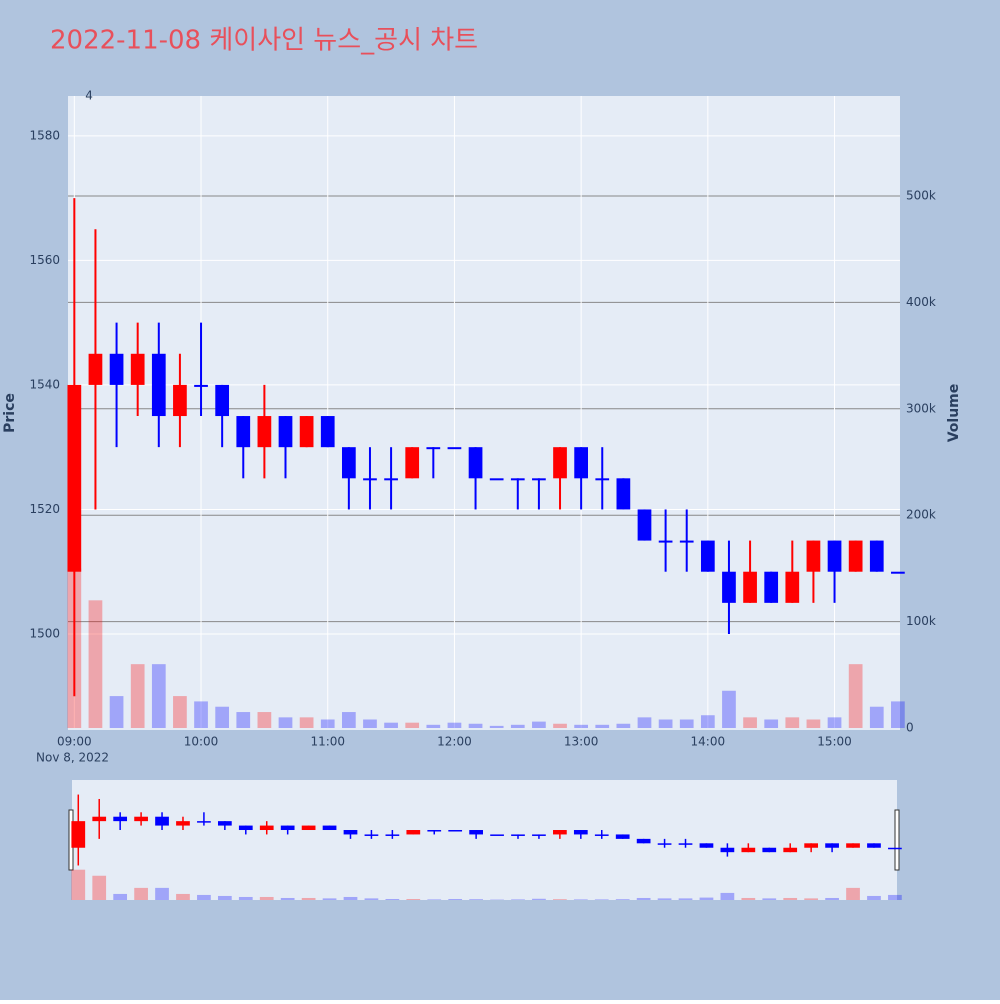  What do you see at coordinates (921, 408) in the screenshot?
I see `y2-tick-label: 300k` at bounding box center [921, 408].